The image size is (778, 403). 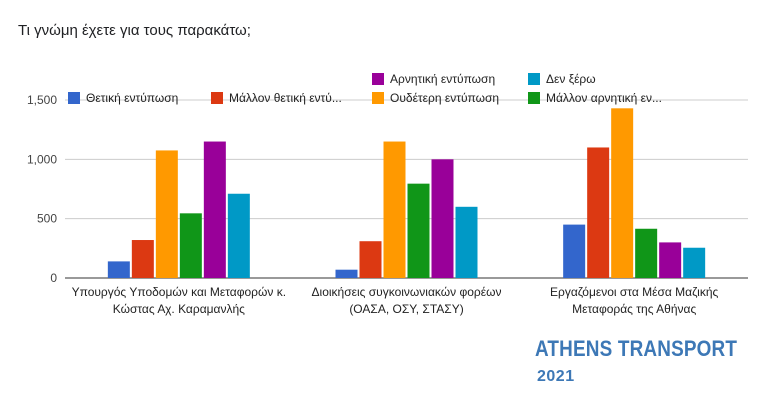 I want to click on x-tick-label: Εργαζόμενοι στα Μέσα Μαζικής, so click(x=634, y=292).